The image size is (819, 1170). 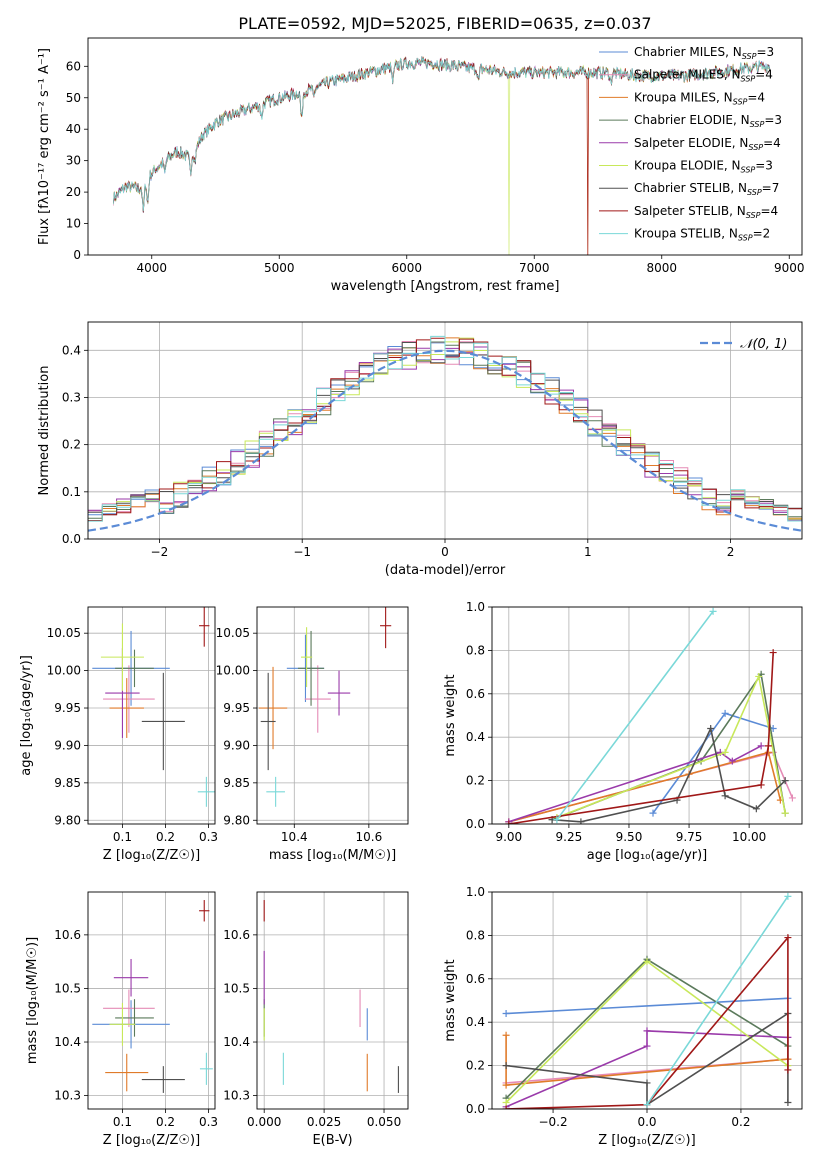 I want to click on age_vs_mass-plot-area, so click(x=325, y=707).